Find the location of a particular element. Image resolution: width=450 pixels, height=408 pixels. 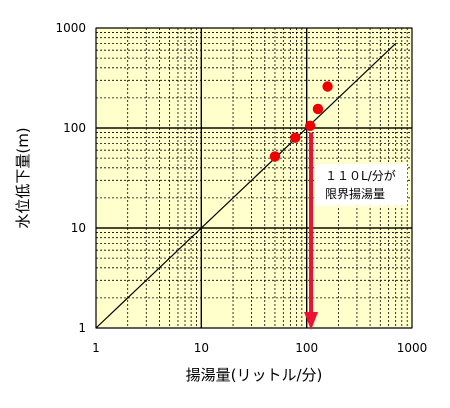

annotation-arrow-group is located at coordinates (311, 231).